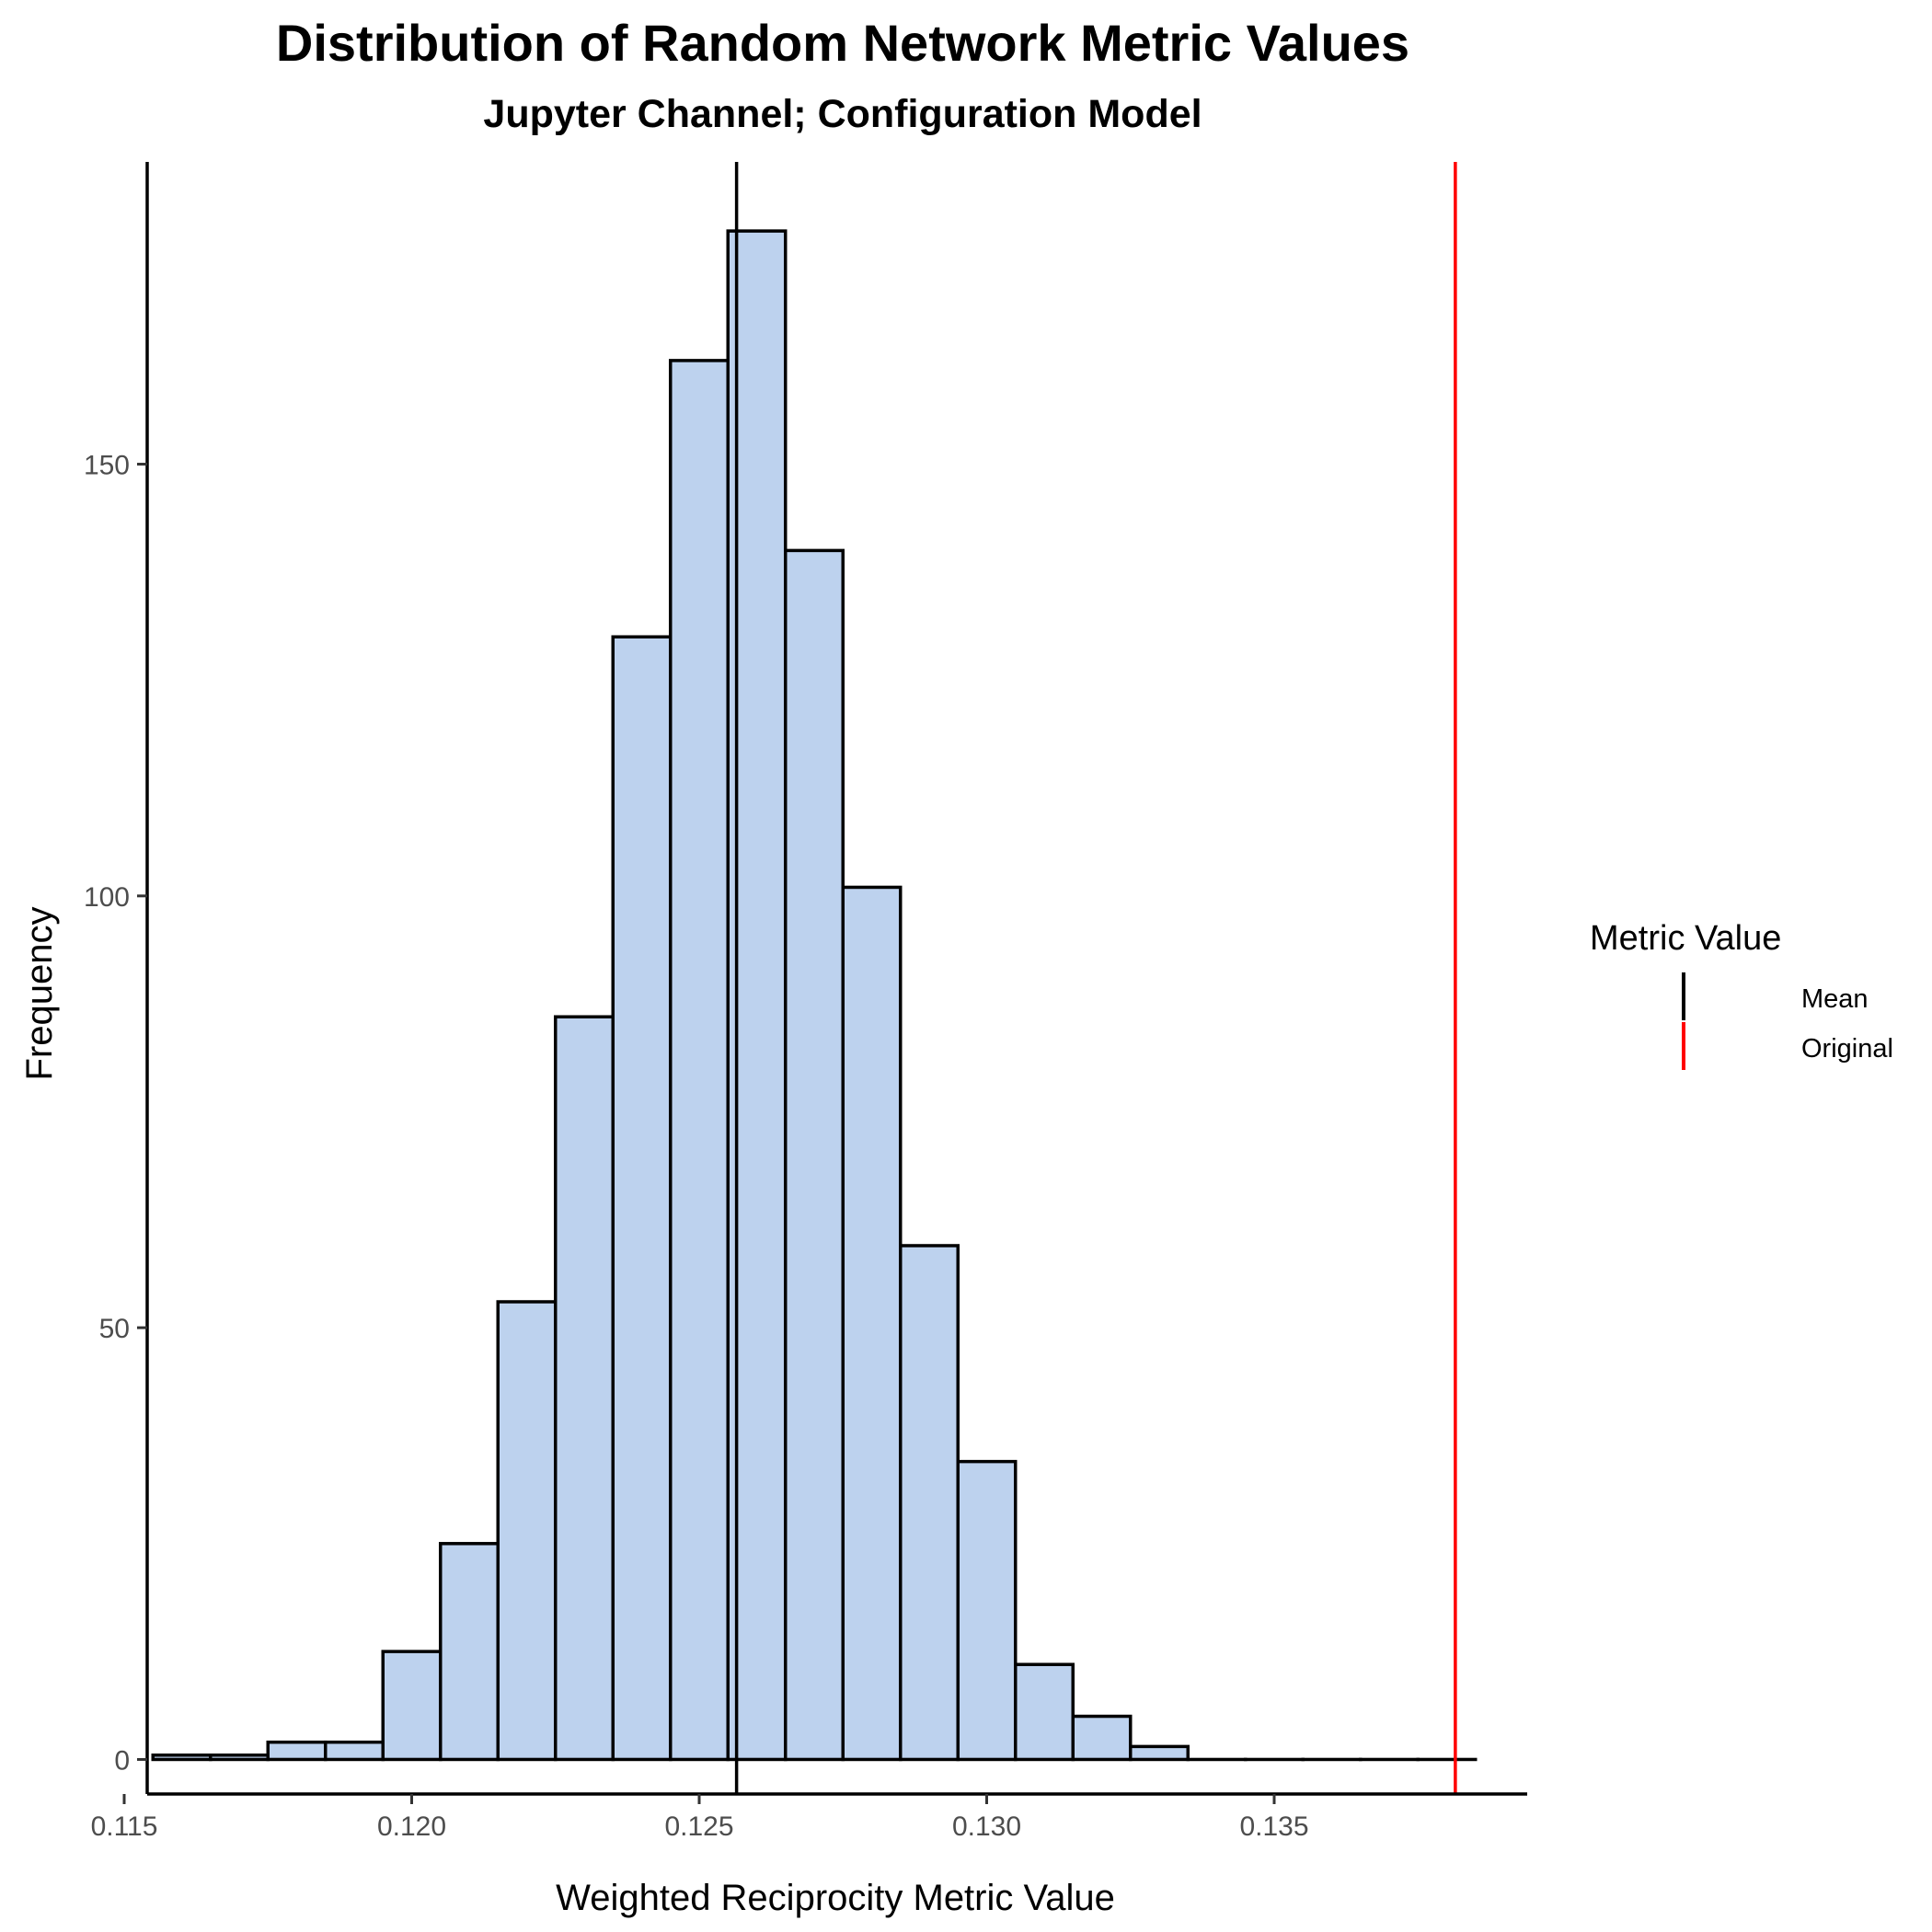 Image resolution: width=1932 pixels, height=1932 pixels. I want to click on x-tick-label: 0.125, so click(698, 1826).